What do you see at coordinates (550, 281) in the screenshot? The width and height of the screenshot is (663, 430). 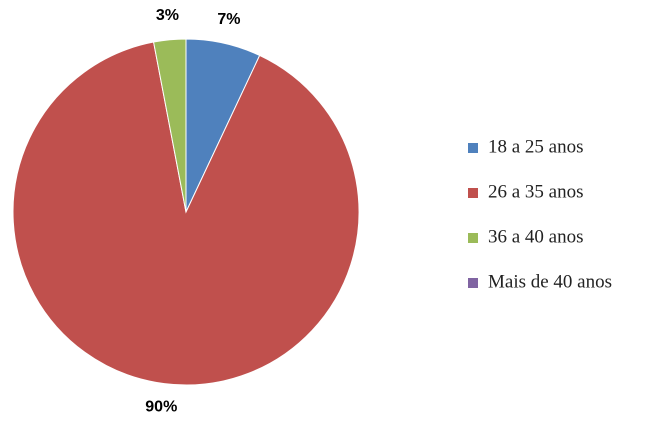 I see `legend-label: Mais de 40 anos` at bounding box center [550, 281].